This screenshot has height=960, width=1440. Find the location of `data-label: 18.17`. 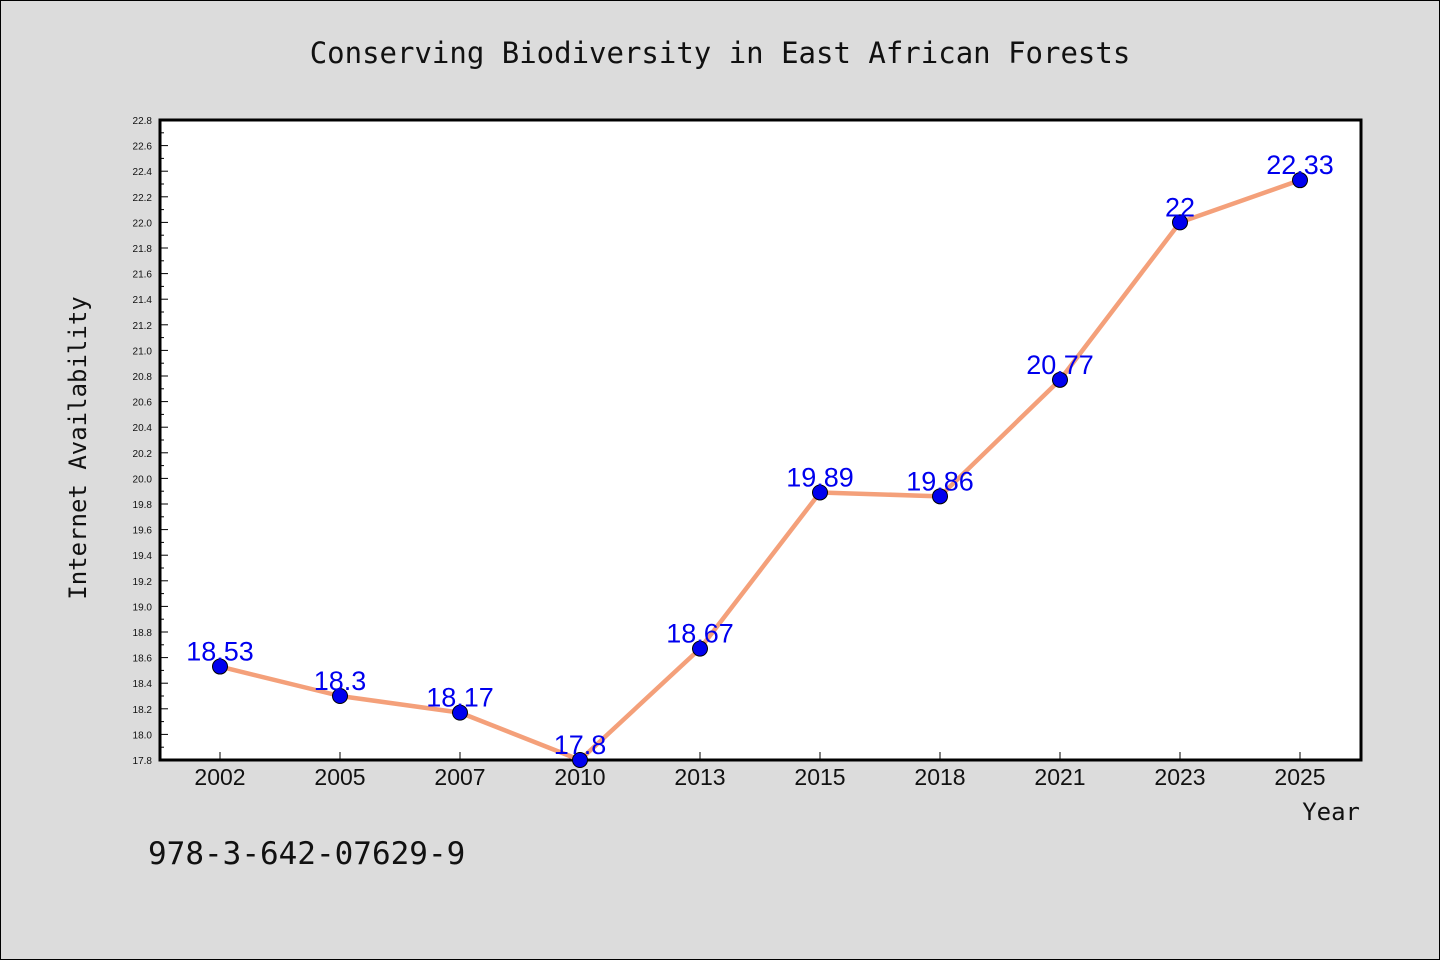

data-label: 18.17 is located at coordinates (460, 698).